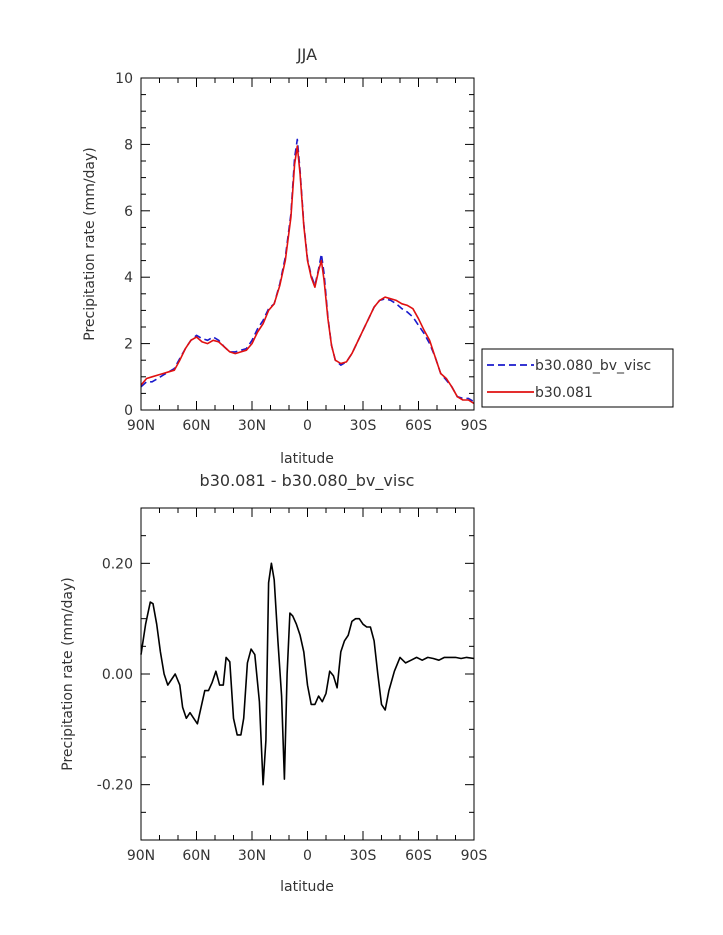 Image resolution: width=723 pixels, height=935 pixels. What do you see at coordinates (117, 564) in the screenshot?
I see `bottom-y-tick-label: 0.20` at bounding box center [117, 564].